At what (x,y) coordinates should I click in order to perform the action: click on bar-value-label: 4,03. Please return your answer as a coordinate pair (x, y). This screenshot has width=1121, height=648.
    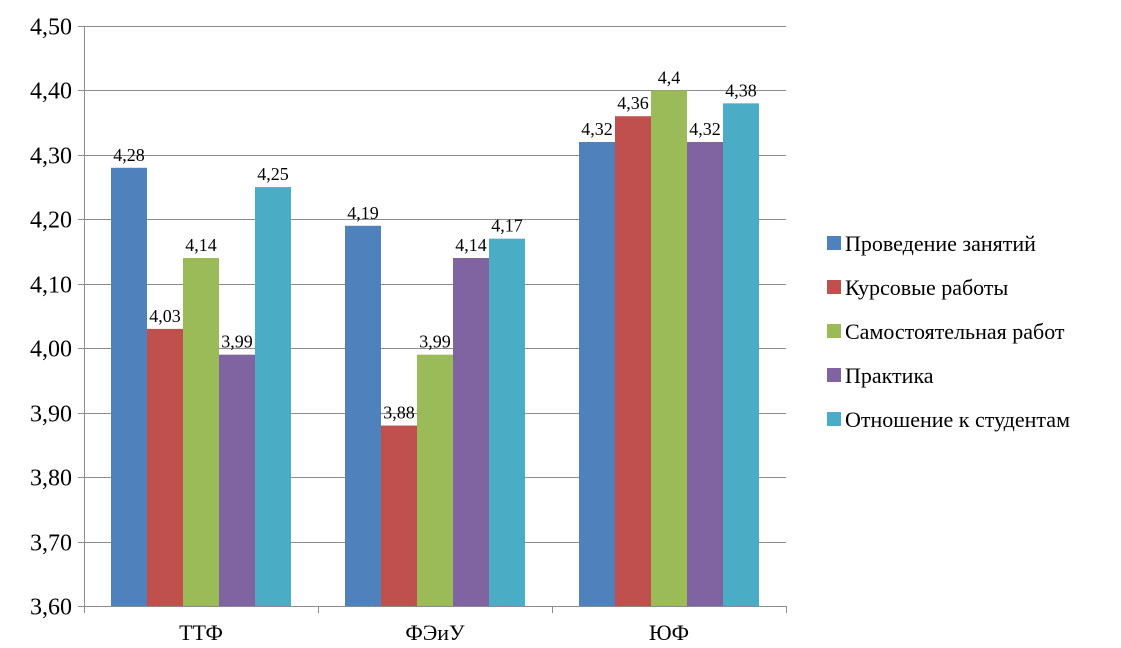
    Looking at the image, I should click on (165, 316).